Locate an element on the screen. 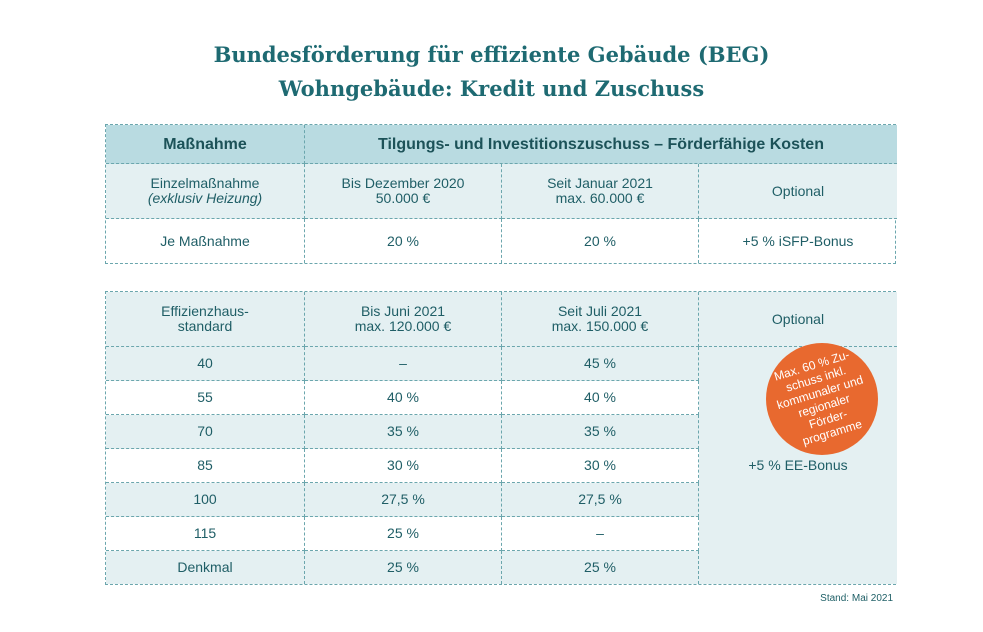  table-row-standard: Denkmal is located at coordinates (205, 567).